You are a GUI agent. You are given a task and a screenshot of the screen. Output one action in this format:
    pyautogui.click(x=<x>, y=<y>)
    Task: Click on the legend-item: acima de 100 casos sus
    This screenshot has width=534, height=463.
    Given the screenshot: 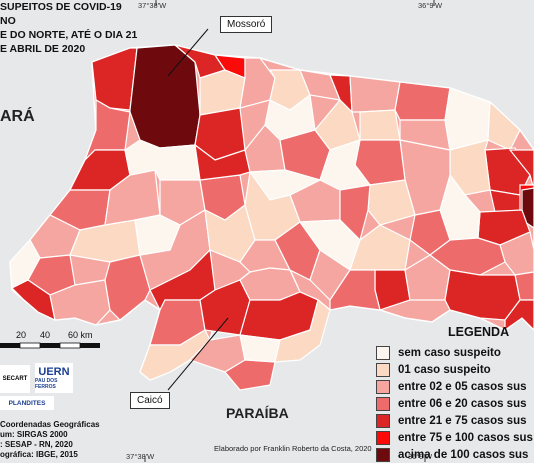 What is the action you would take?
    pyautogui.click(x=455, y=454)
    